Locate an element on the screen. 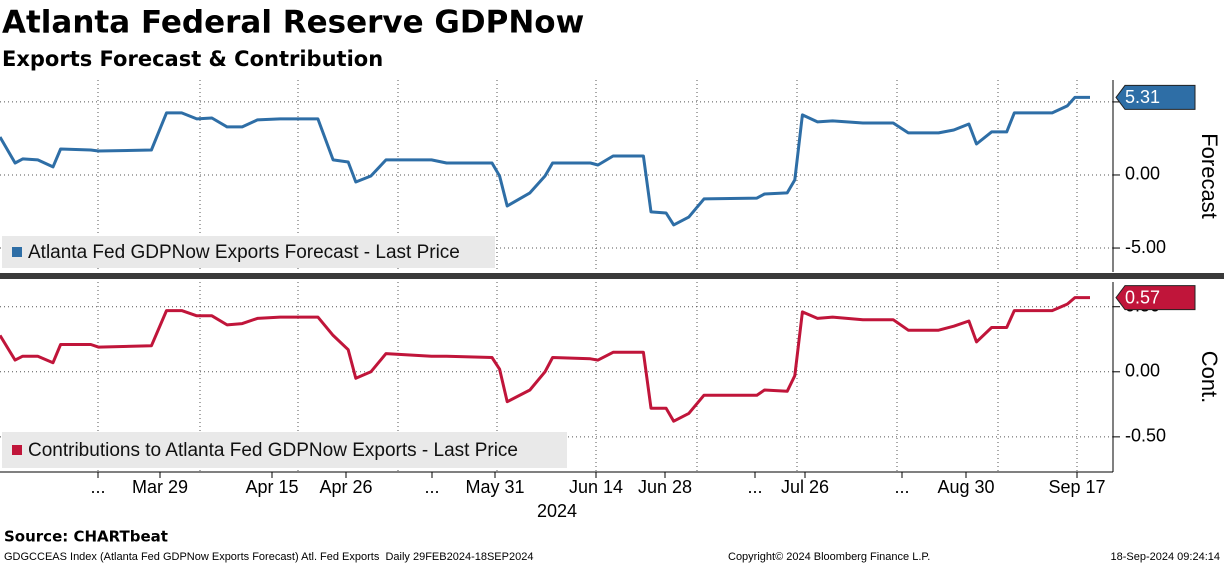 This screenshot has height=566, width=1224. last-value-label: 0.57 is located at coordinates (1142, 297).